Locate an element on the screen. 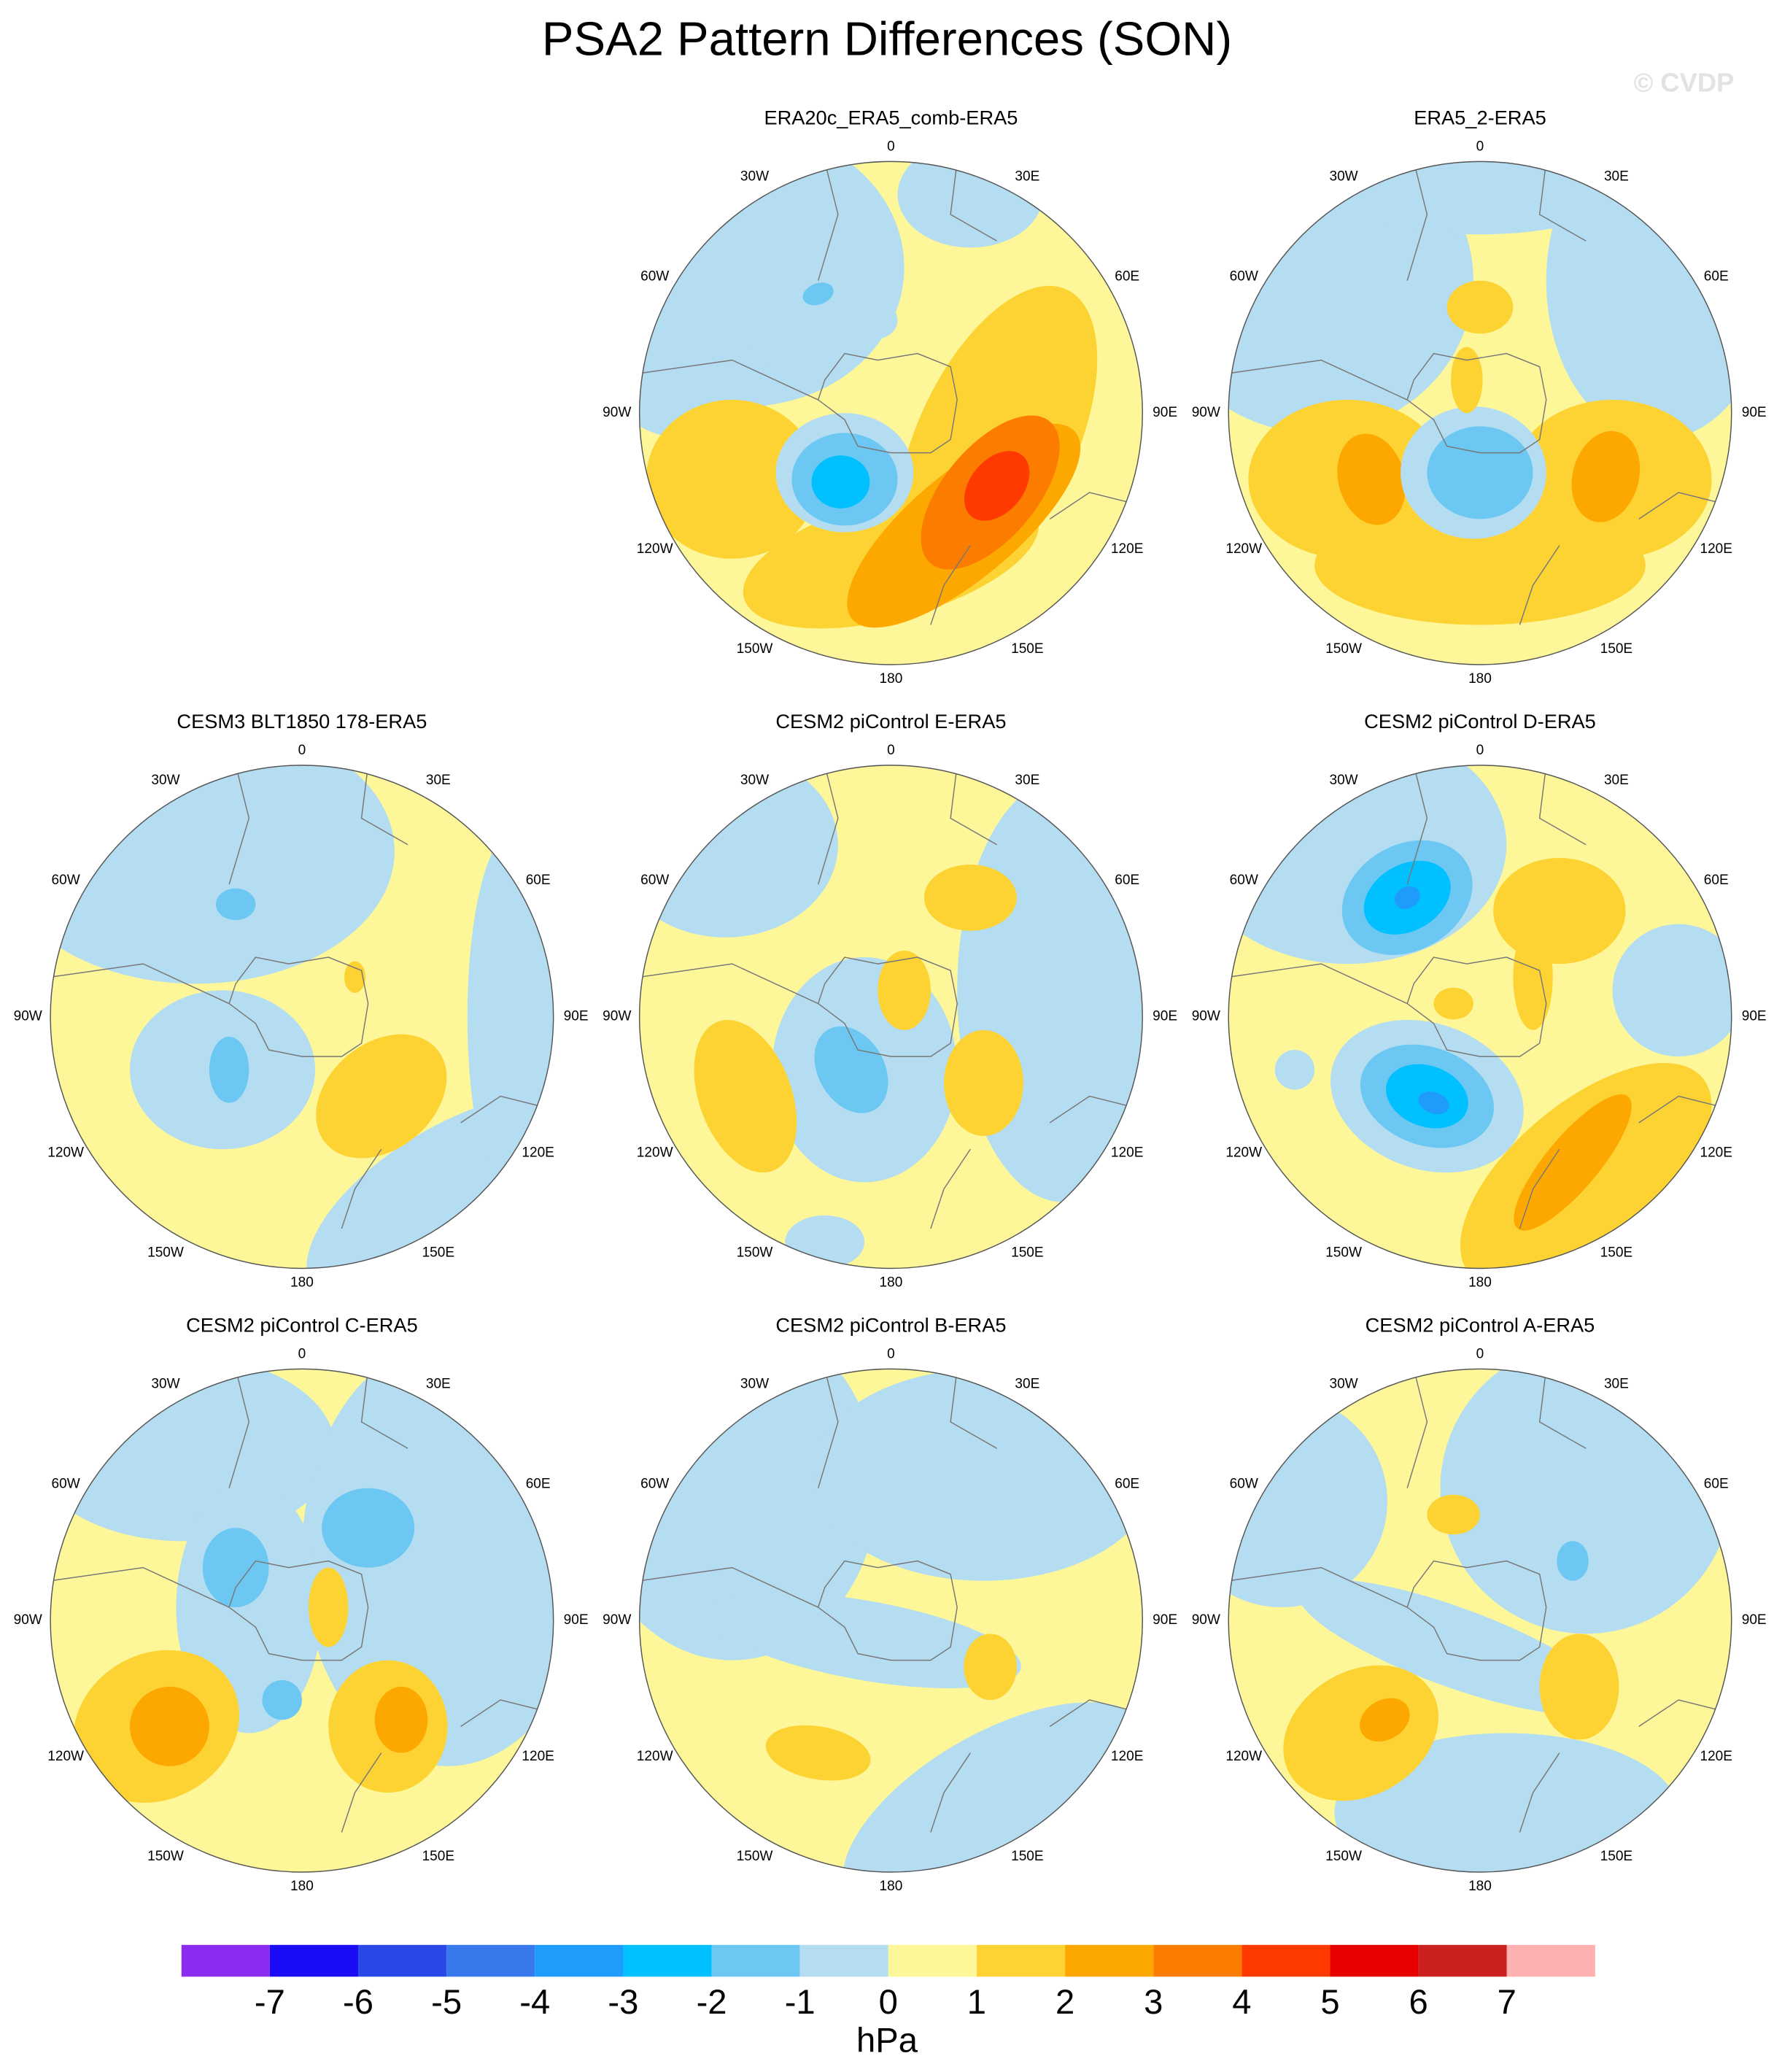 The image size is (1774, 2072). watermark: © CVDP is located at coordinates (1684, 83).